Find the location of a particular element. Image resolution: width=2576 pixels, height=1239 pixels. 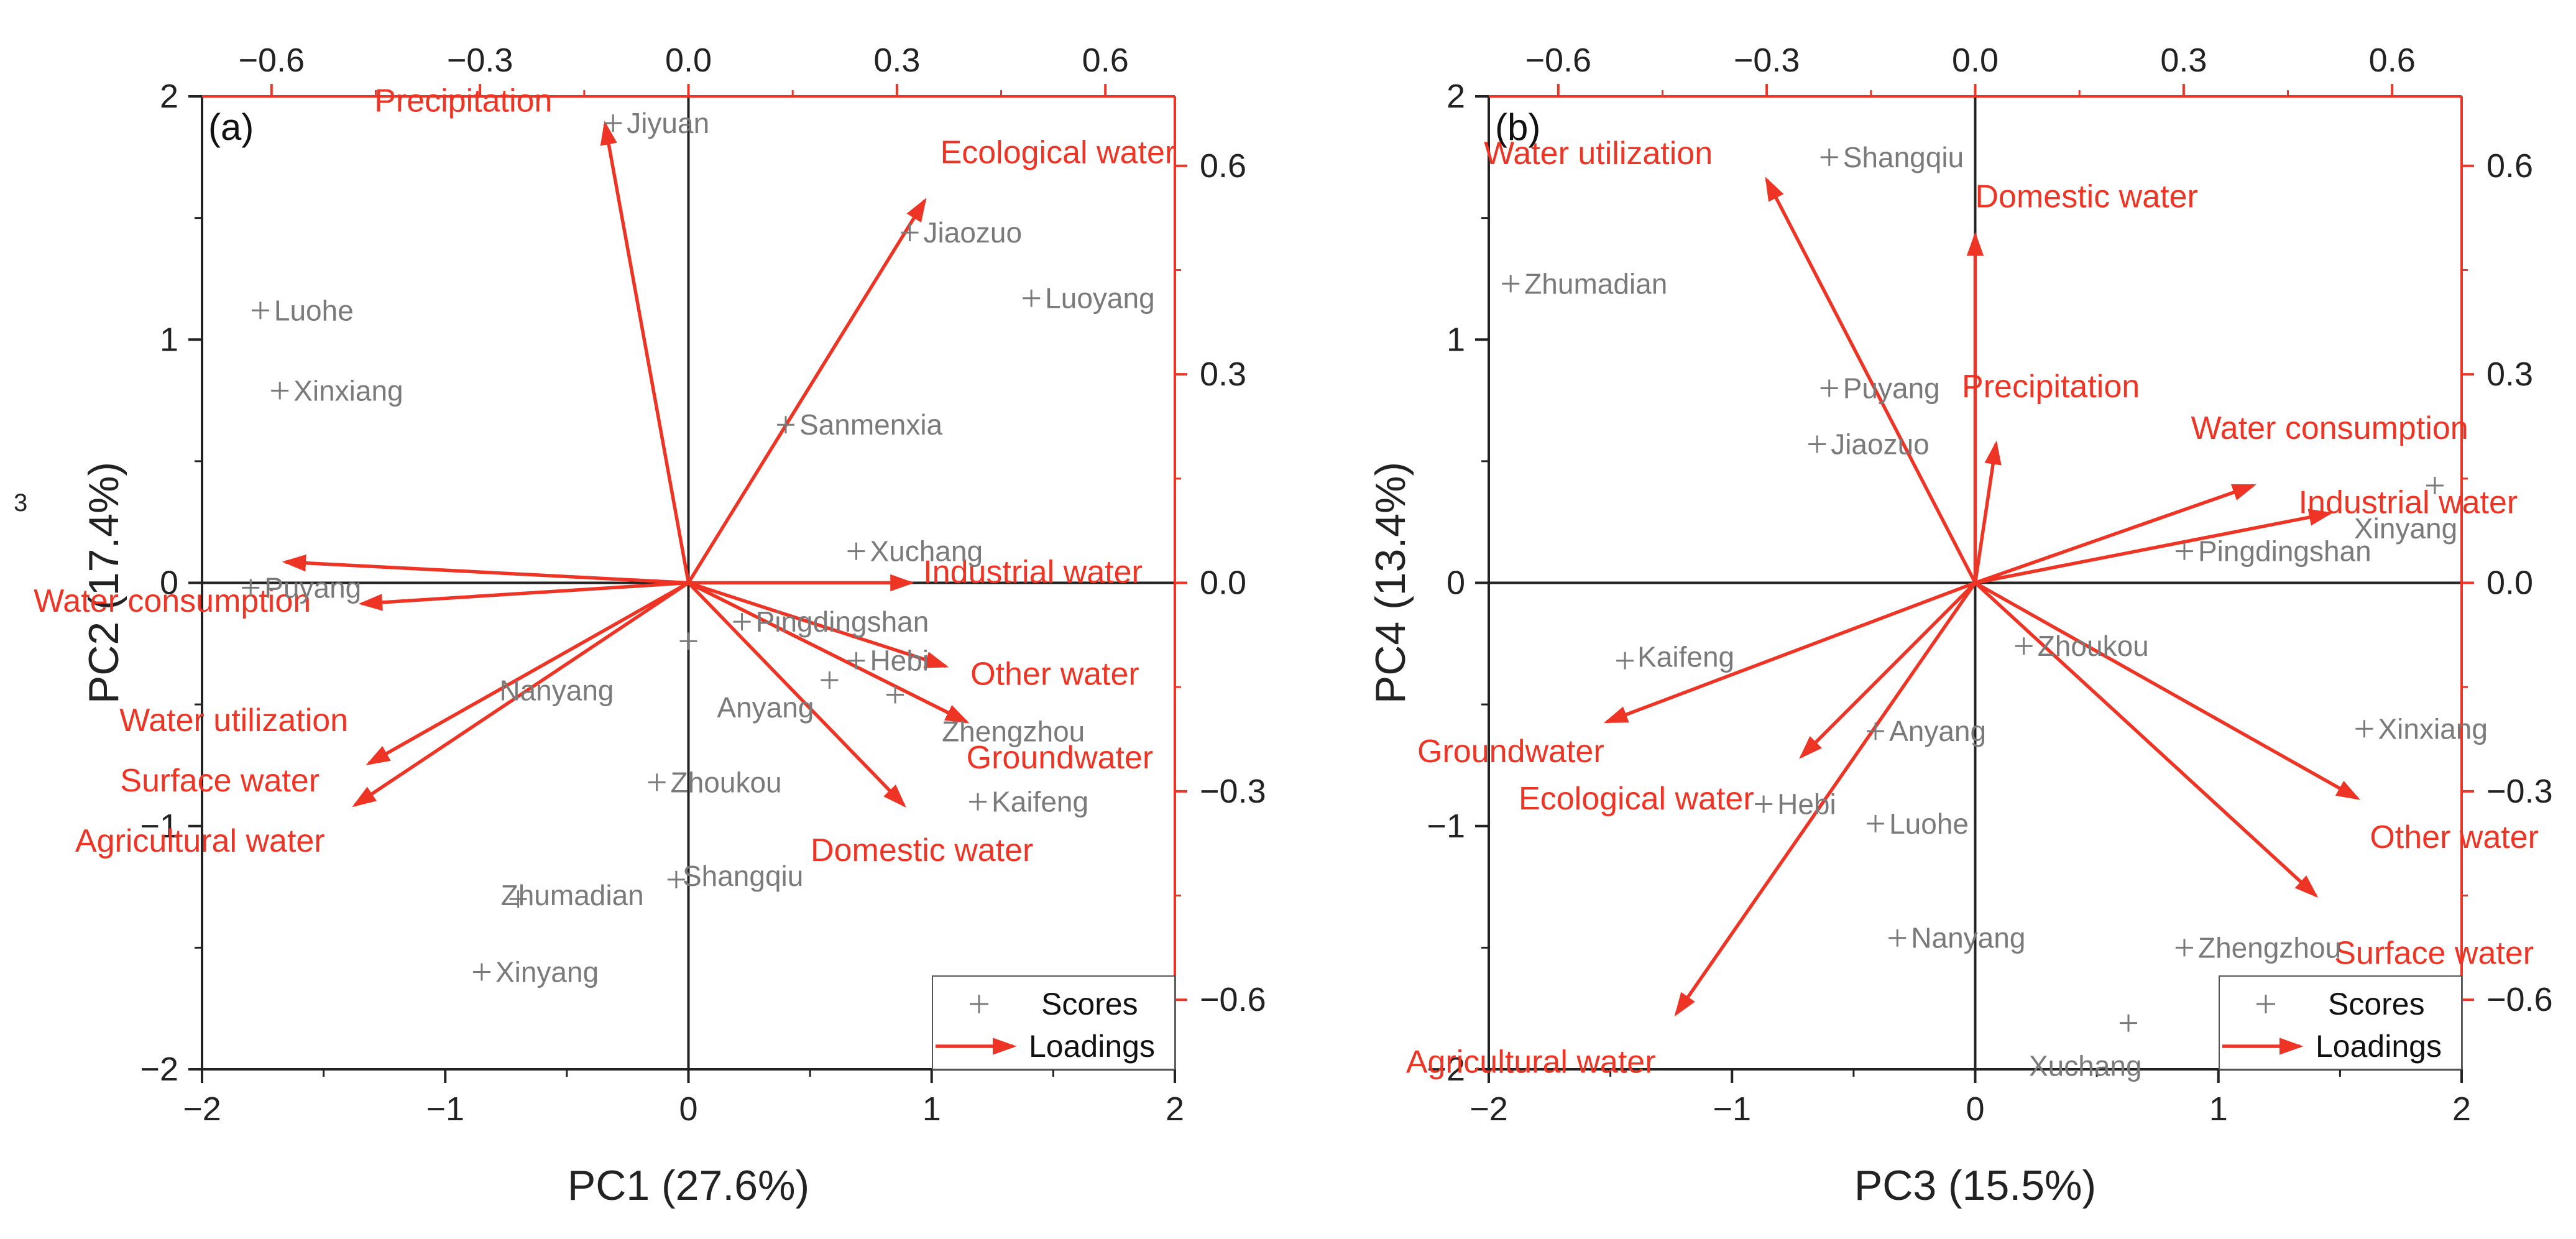

top-tick-label: 0.3 is located at coordinates (2183, 60).